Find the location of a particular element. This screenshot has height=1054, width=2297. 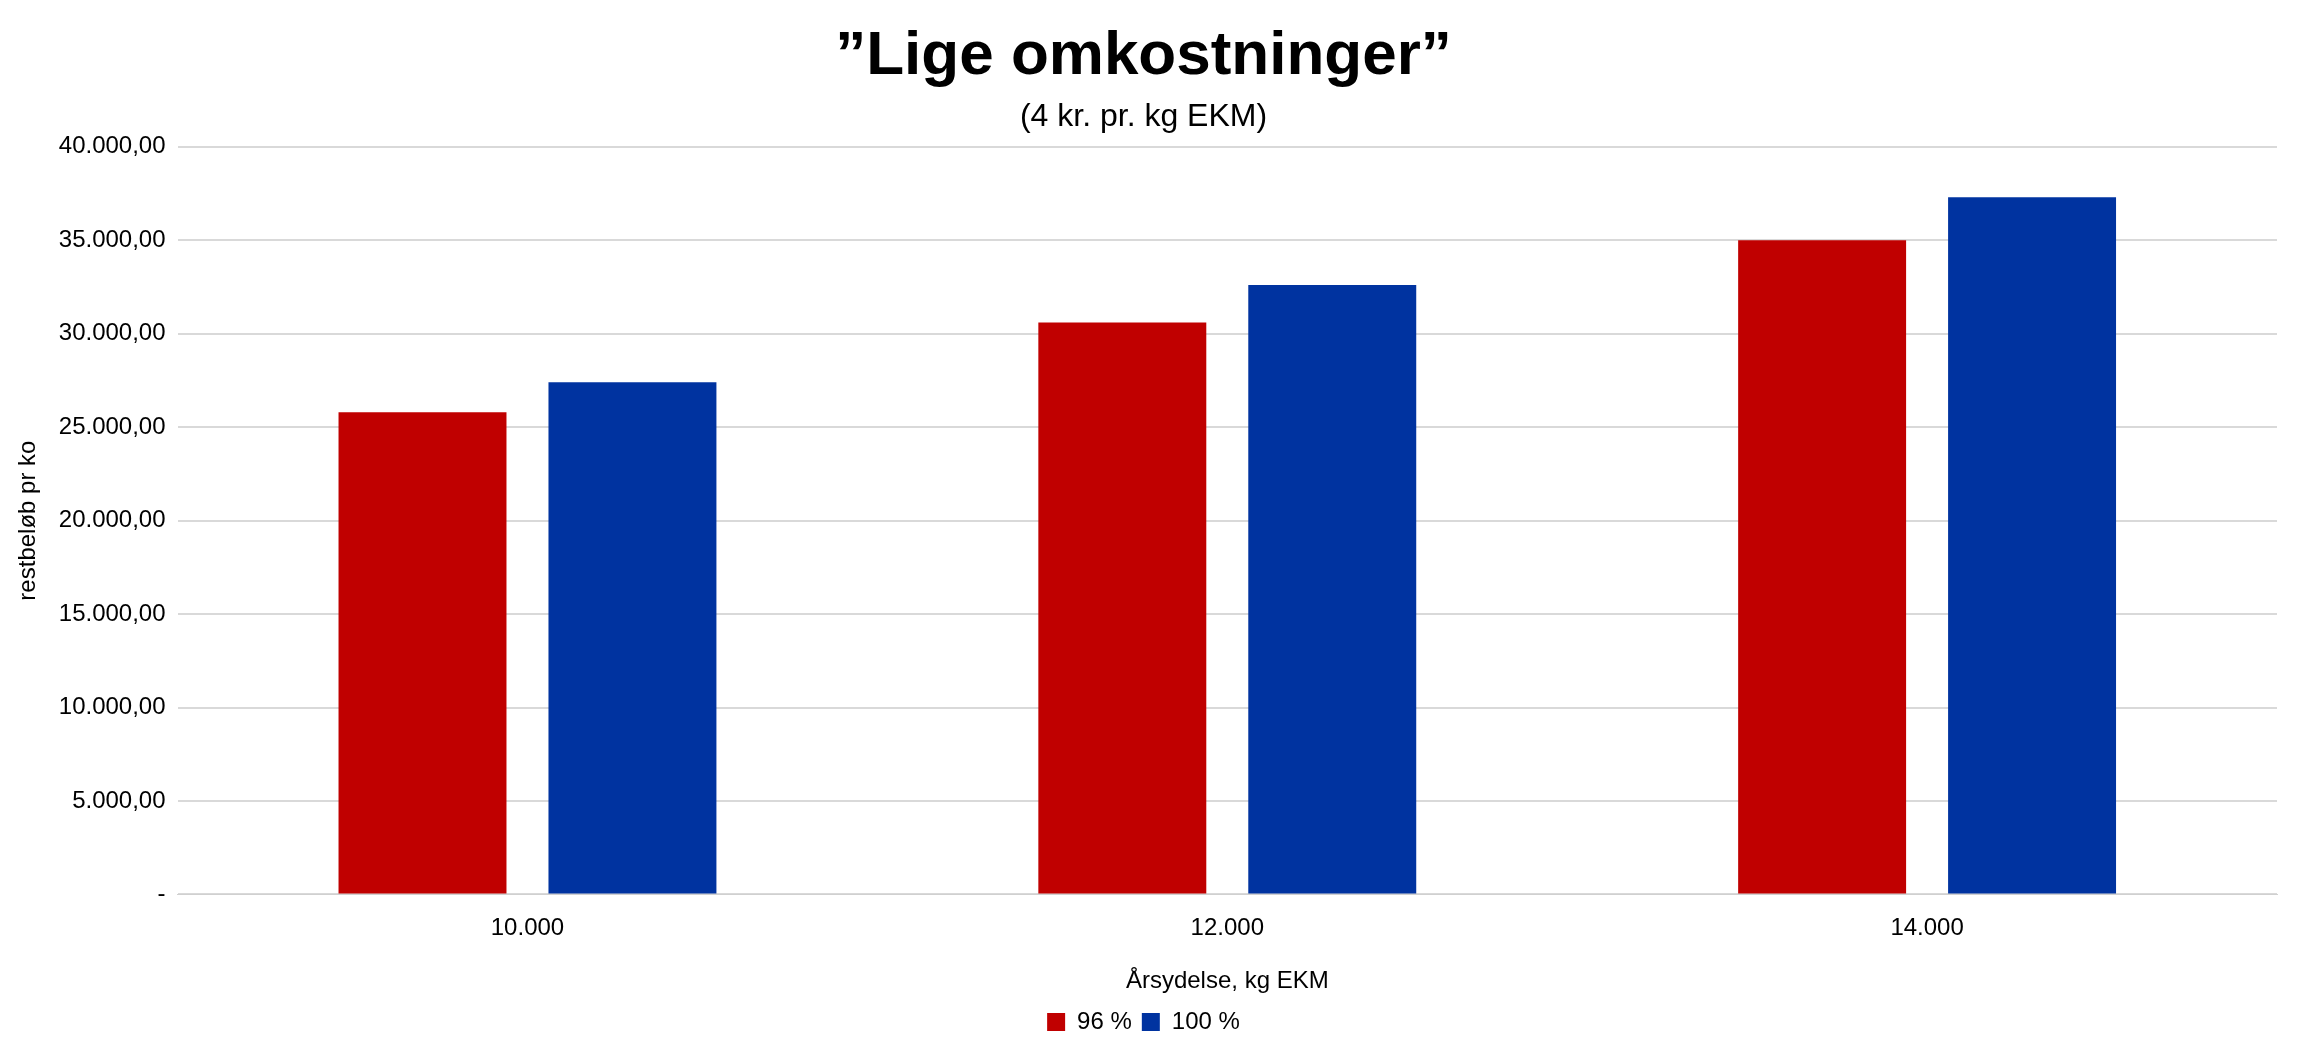

y-tick-label: 30.000,00 is located at coordinates (112, 332).